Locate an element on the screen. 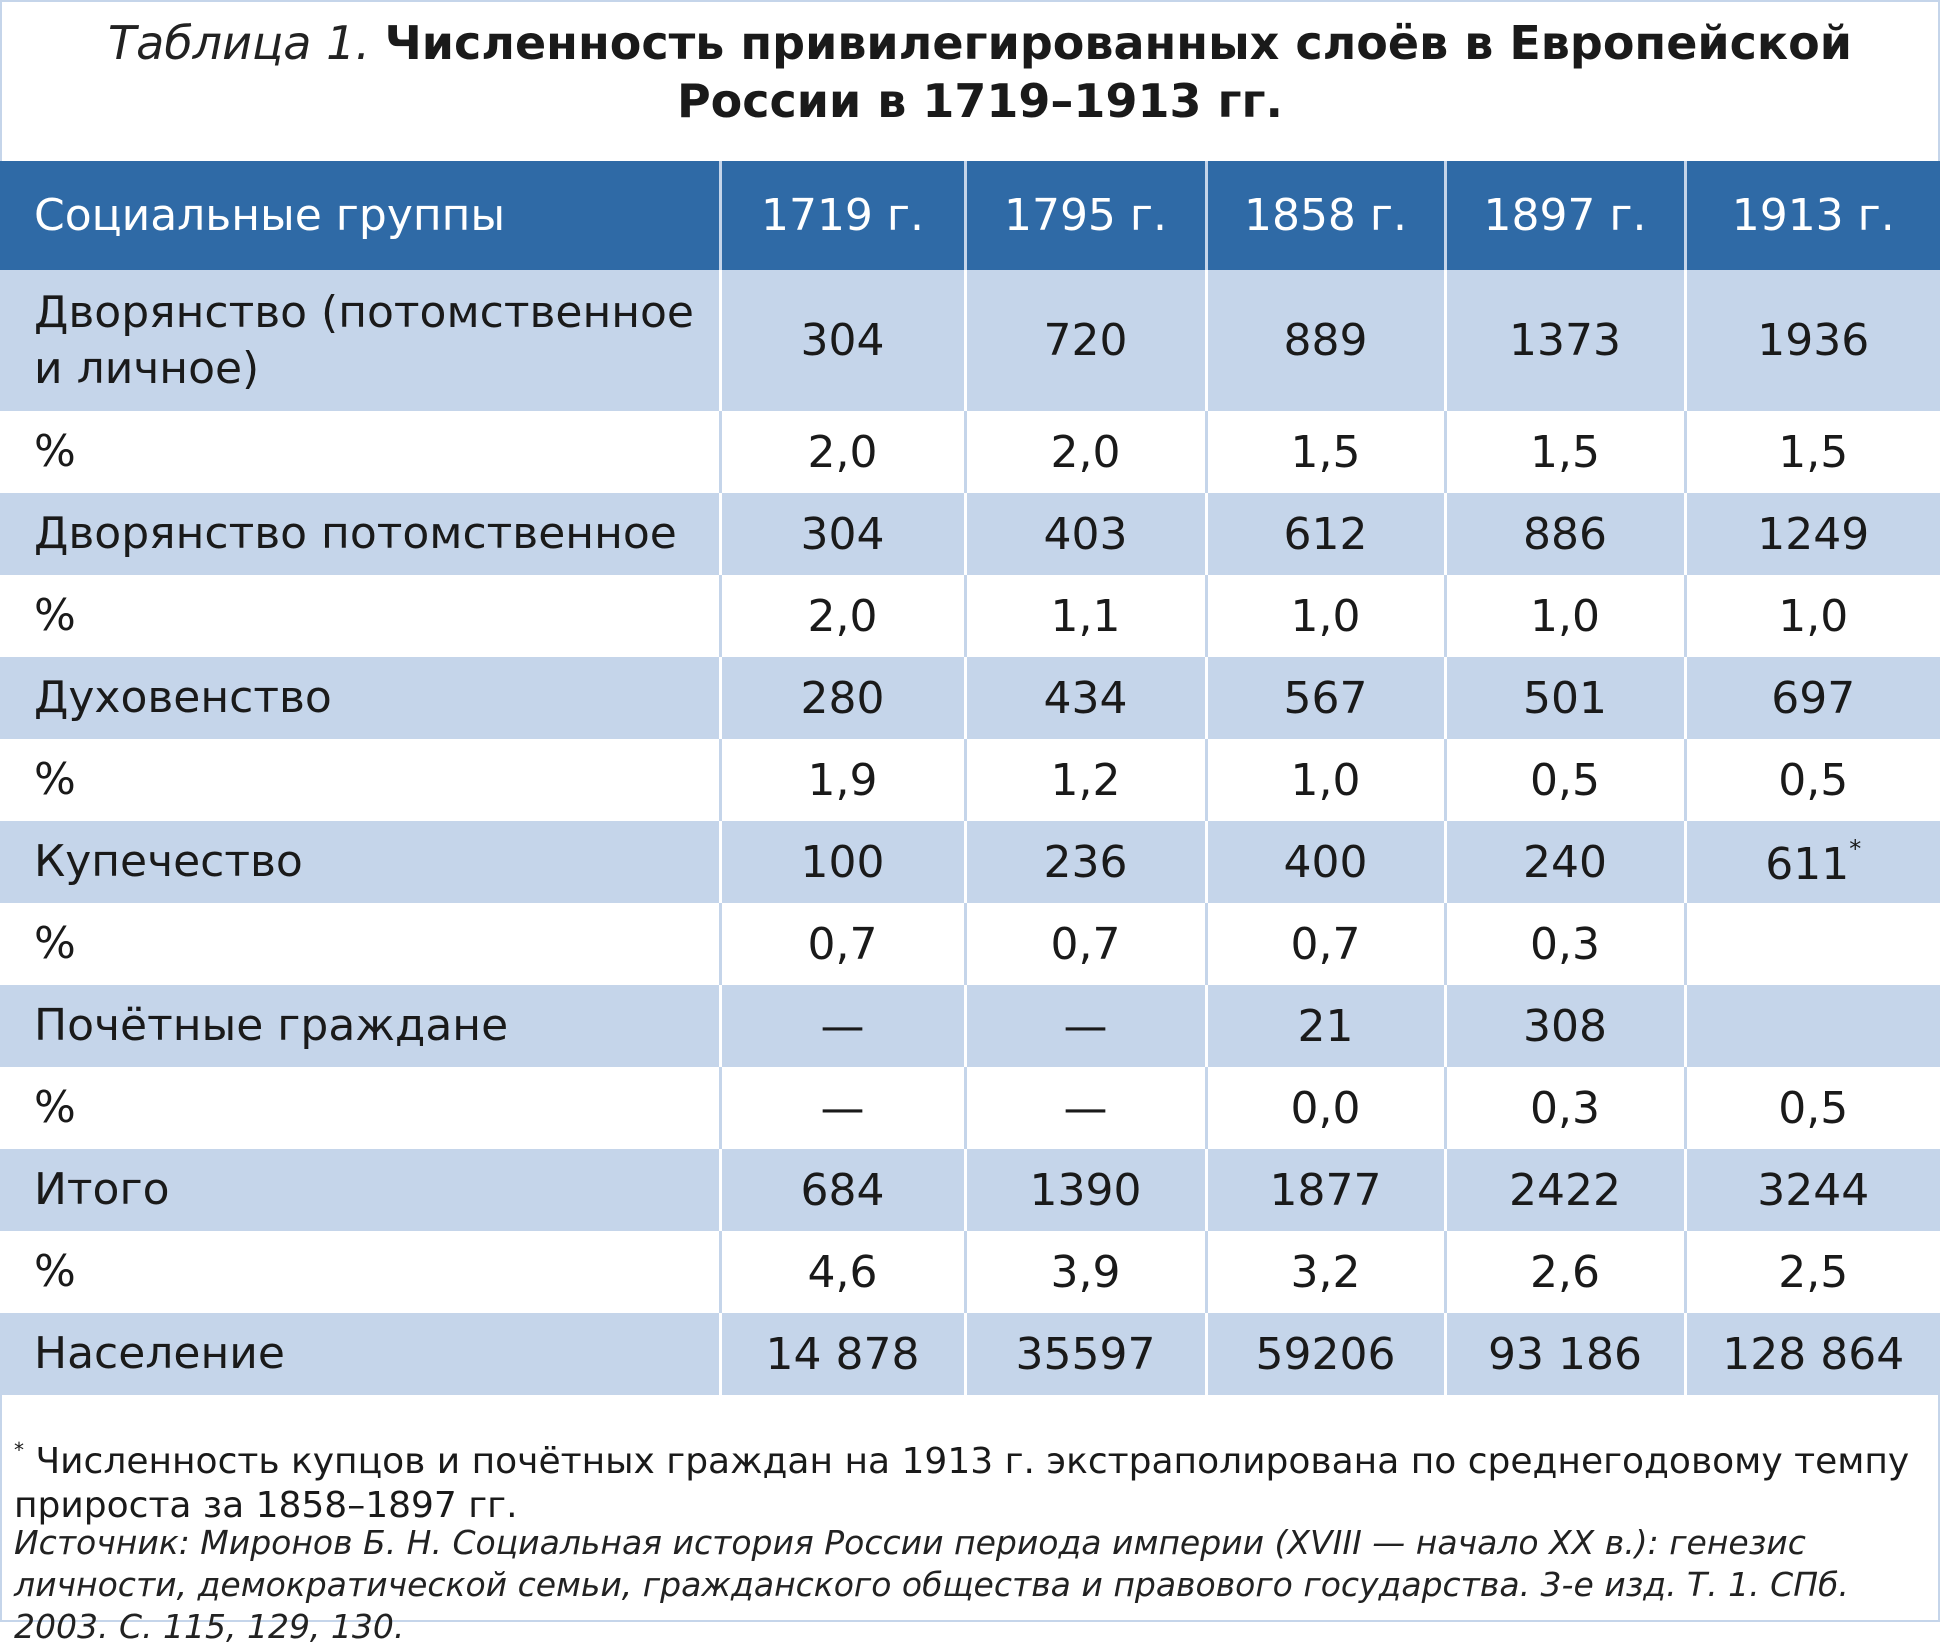  cell: 1373 is located at coordinates (1564, 340).